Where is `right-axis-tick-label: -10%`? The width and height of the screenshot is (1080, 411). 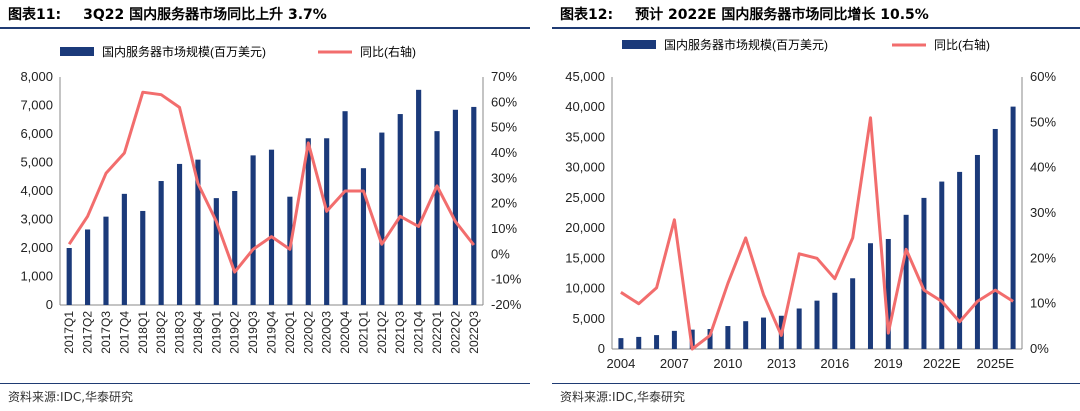 right-axis-tick-label: -10% is located at coordinates (506, 279).